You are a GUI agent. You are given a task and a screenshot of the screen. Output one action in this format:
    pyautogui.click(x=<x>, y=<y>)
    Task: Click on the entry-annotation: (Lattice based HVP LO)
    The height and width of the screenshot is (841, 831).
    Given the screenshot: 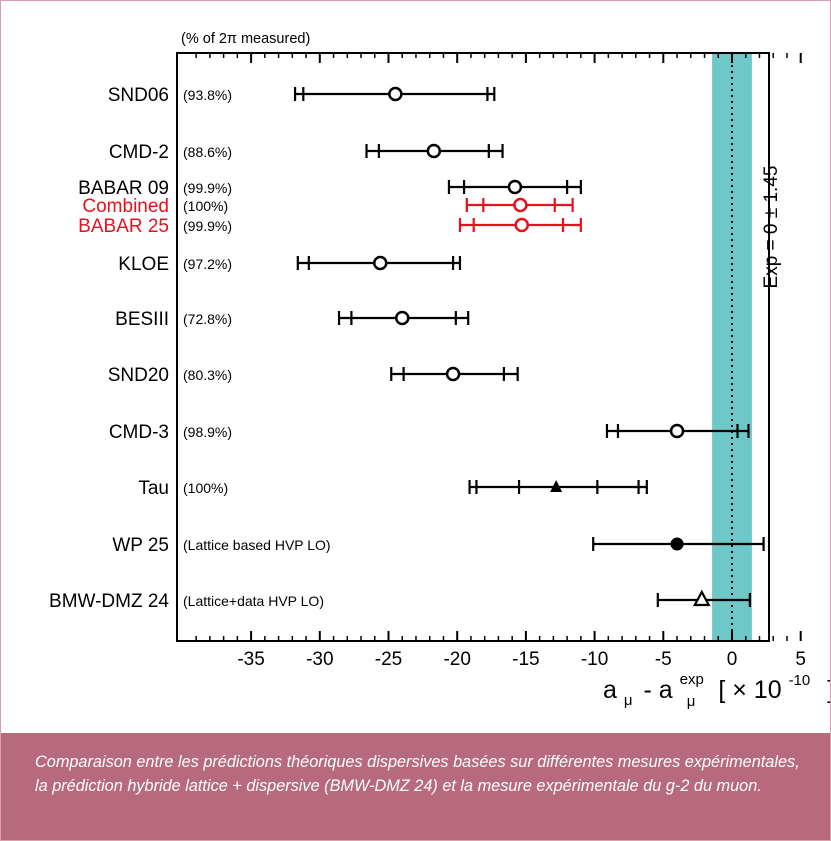 What is the action you would take?
    pyautogui.click(x=257, y=545)
    